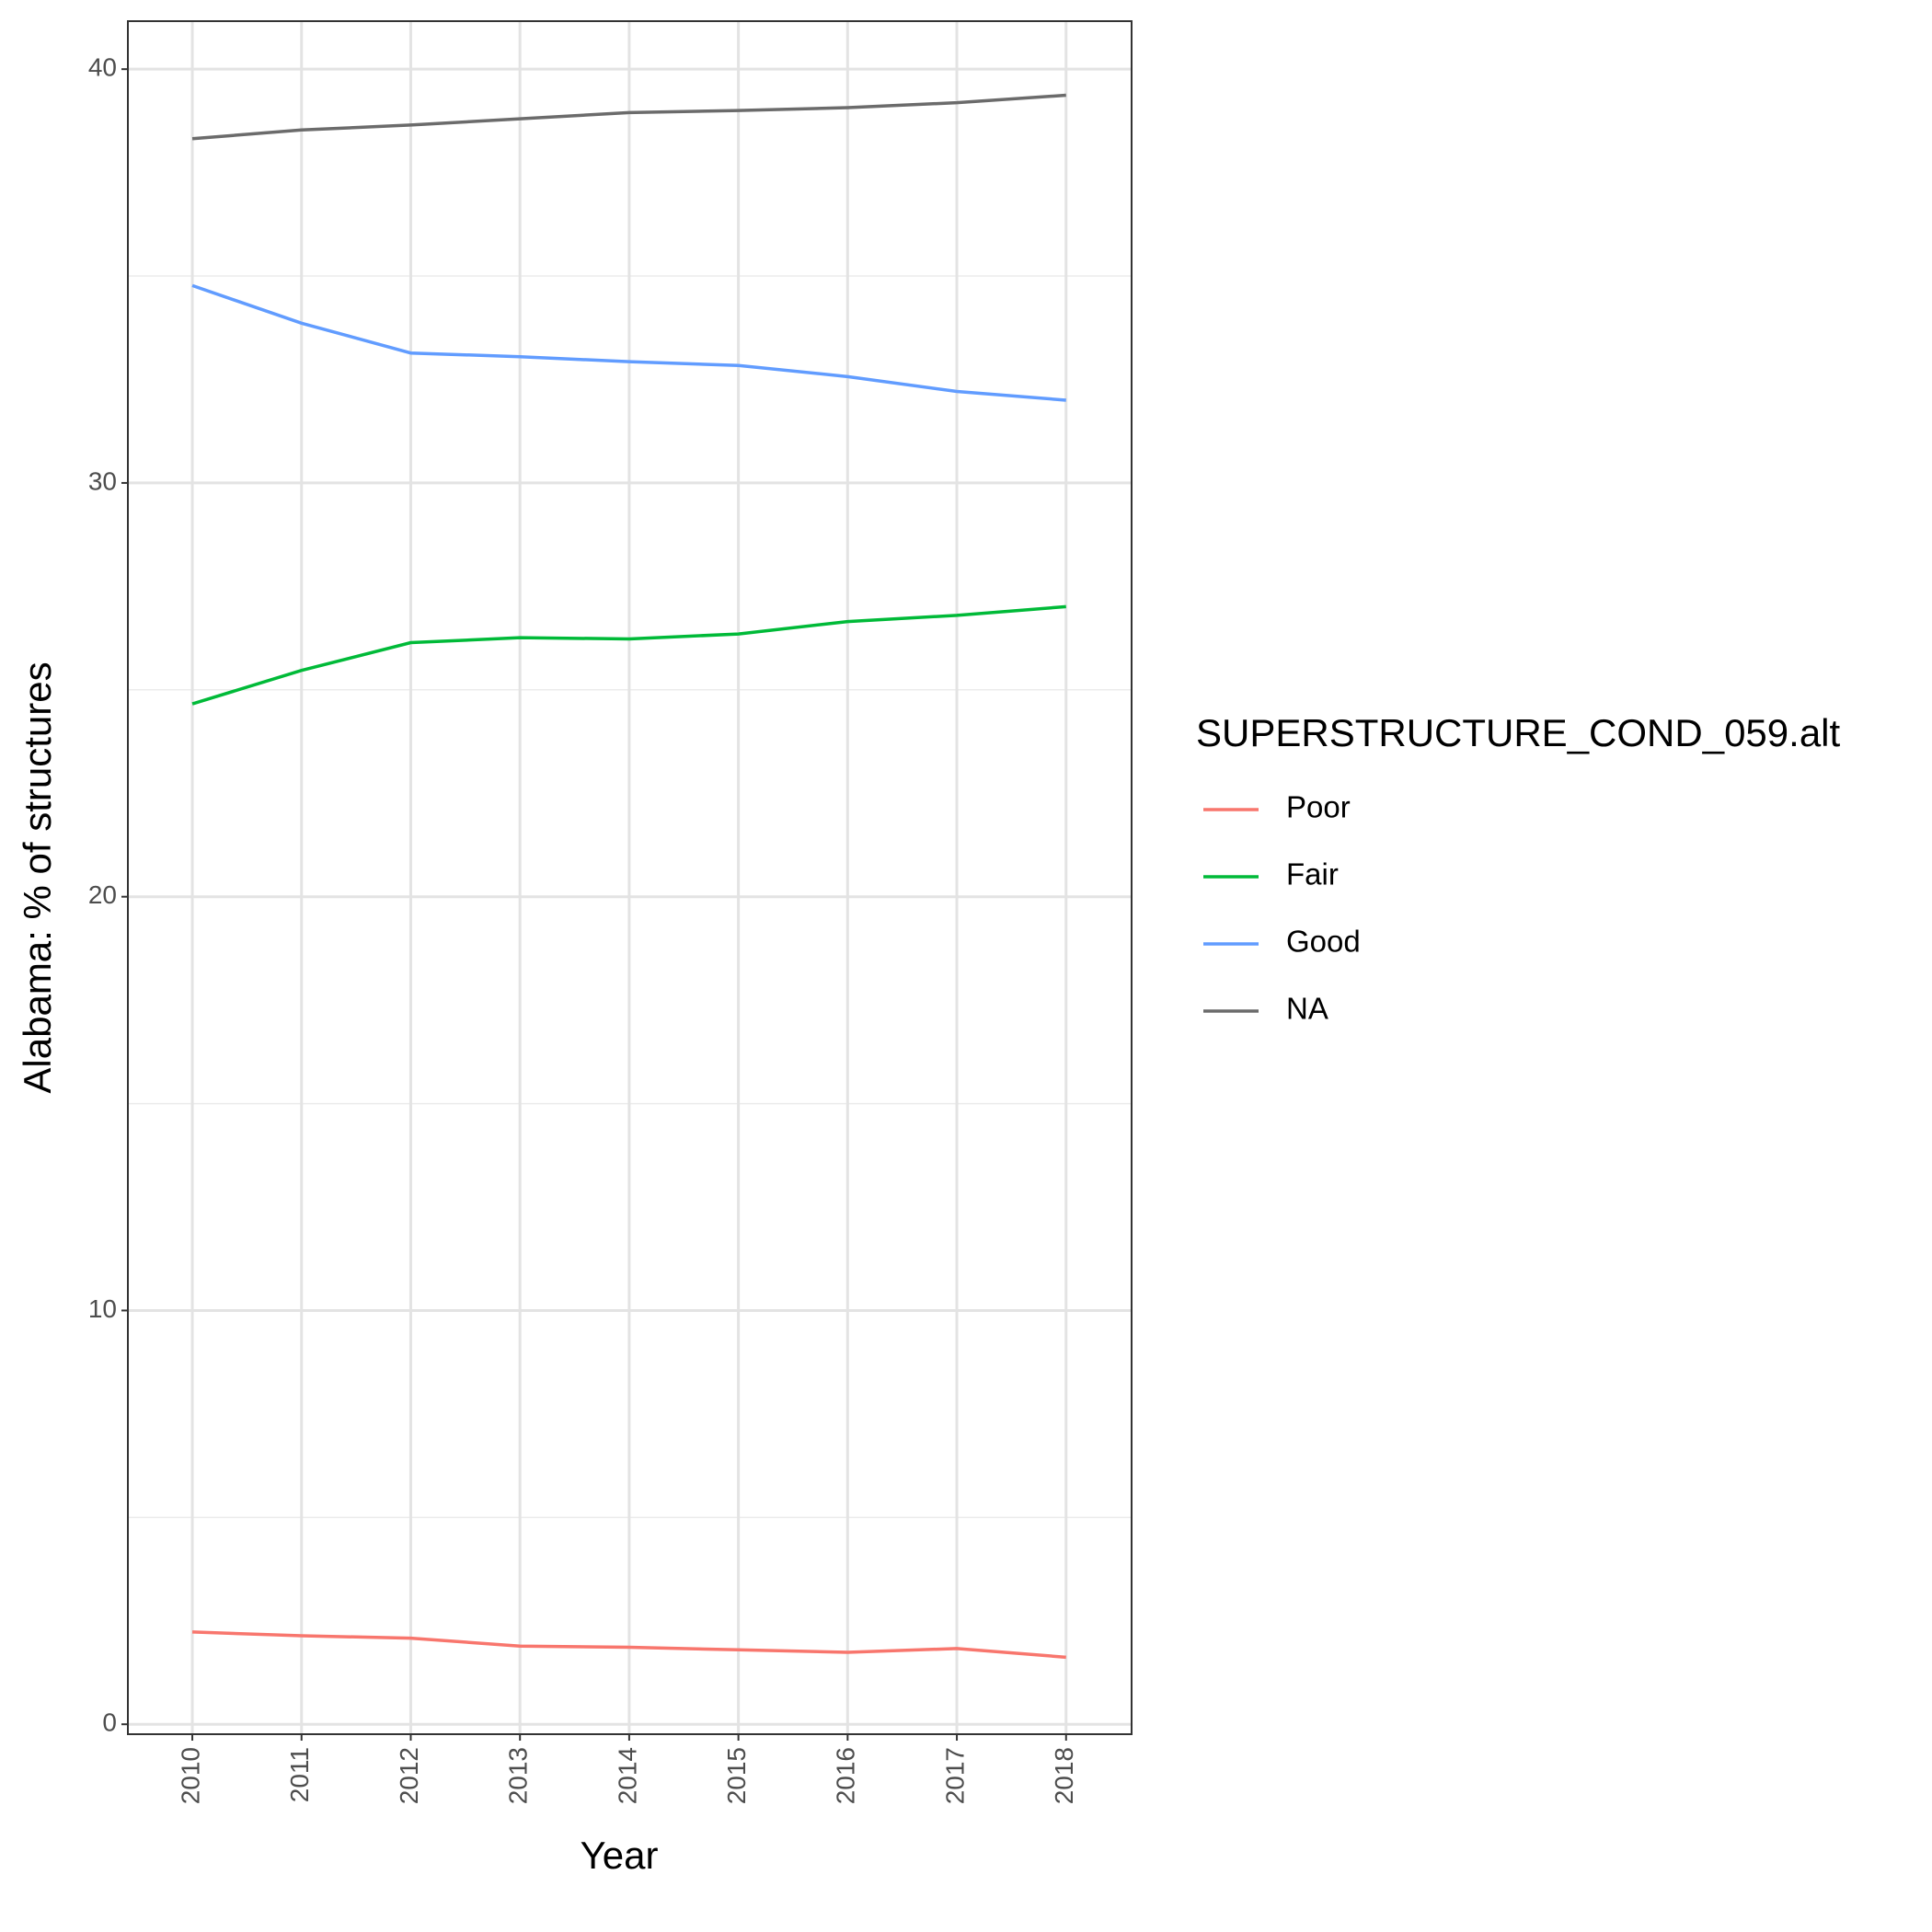 The height and width of the screenshot is (1932, 1932). What do you see at coordinates (109, 1722) in the screenshot?
I see `y-tick-label: 0` at bounding box center [109, 1722].